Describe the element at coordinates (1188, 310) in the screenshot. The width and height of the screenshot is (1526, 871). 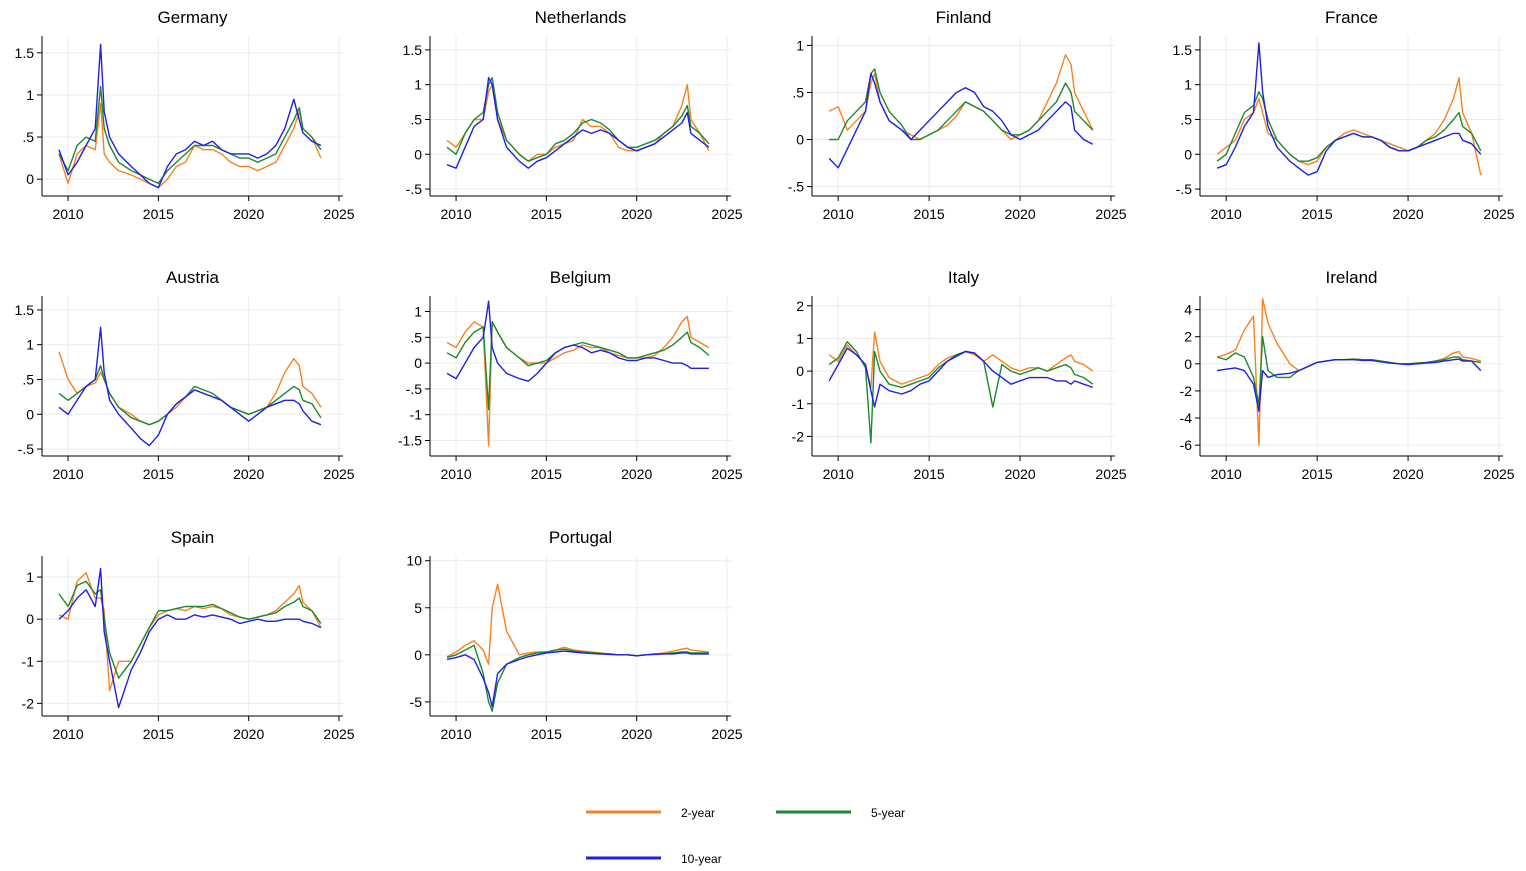
I see `y-tick-label: 4` at that location.